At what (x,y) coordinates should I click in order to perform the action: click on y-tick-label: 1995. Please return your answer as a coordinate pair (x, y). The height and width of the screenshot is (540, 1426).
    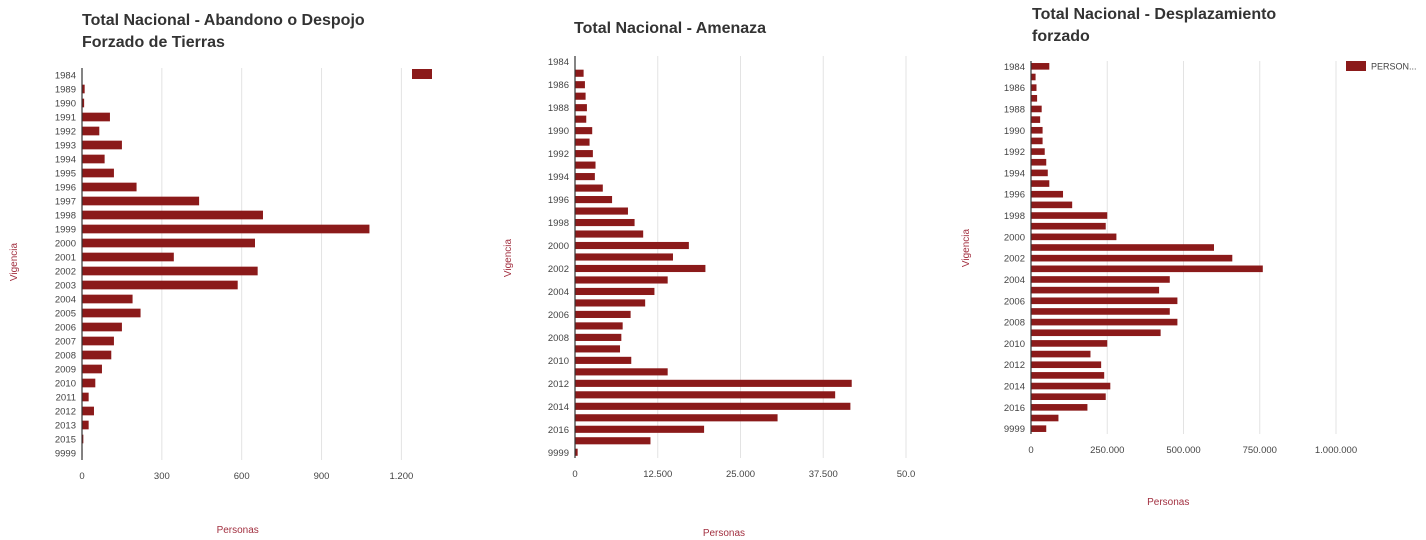
    Looking at the image, I should click on (65, 174).